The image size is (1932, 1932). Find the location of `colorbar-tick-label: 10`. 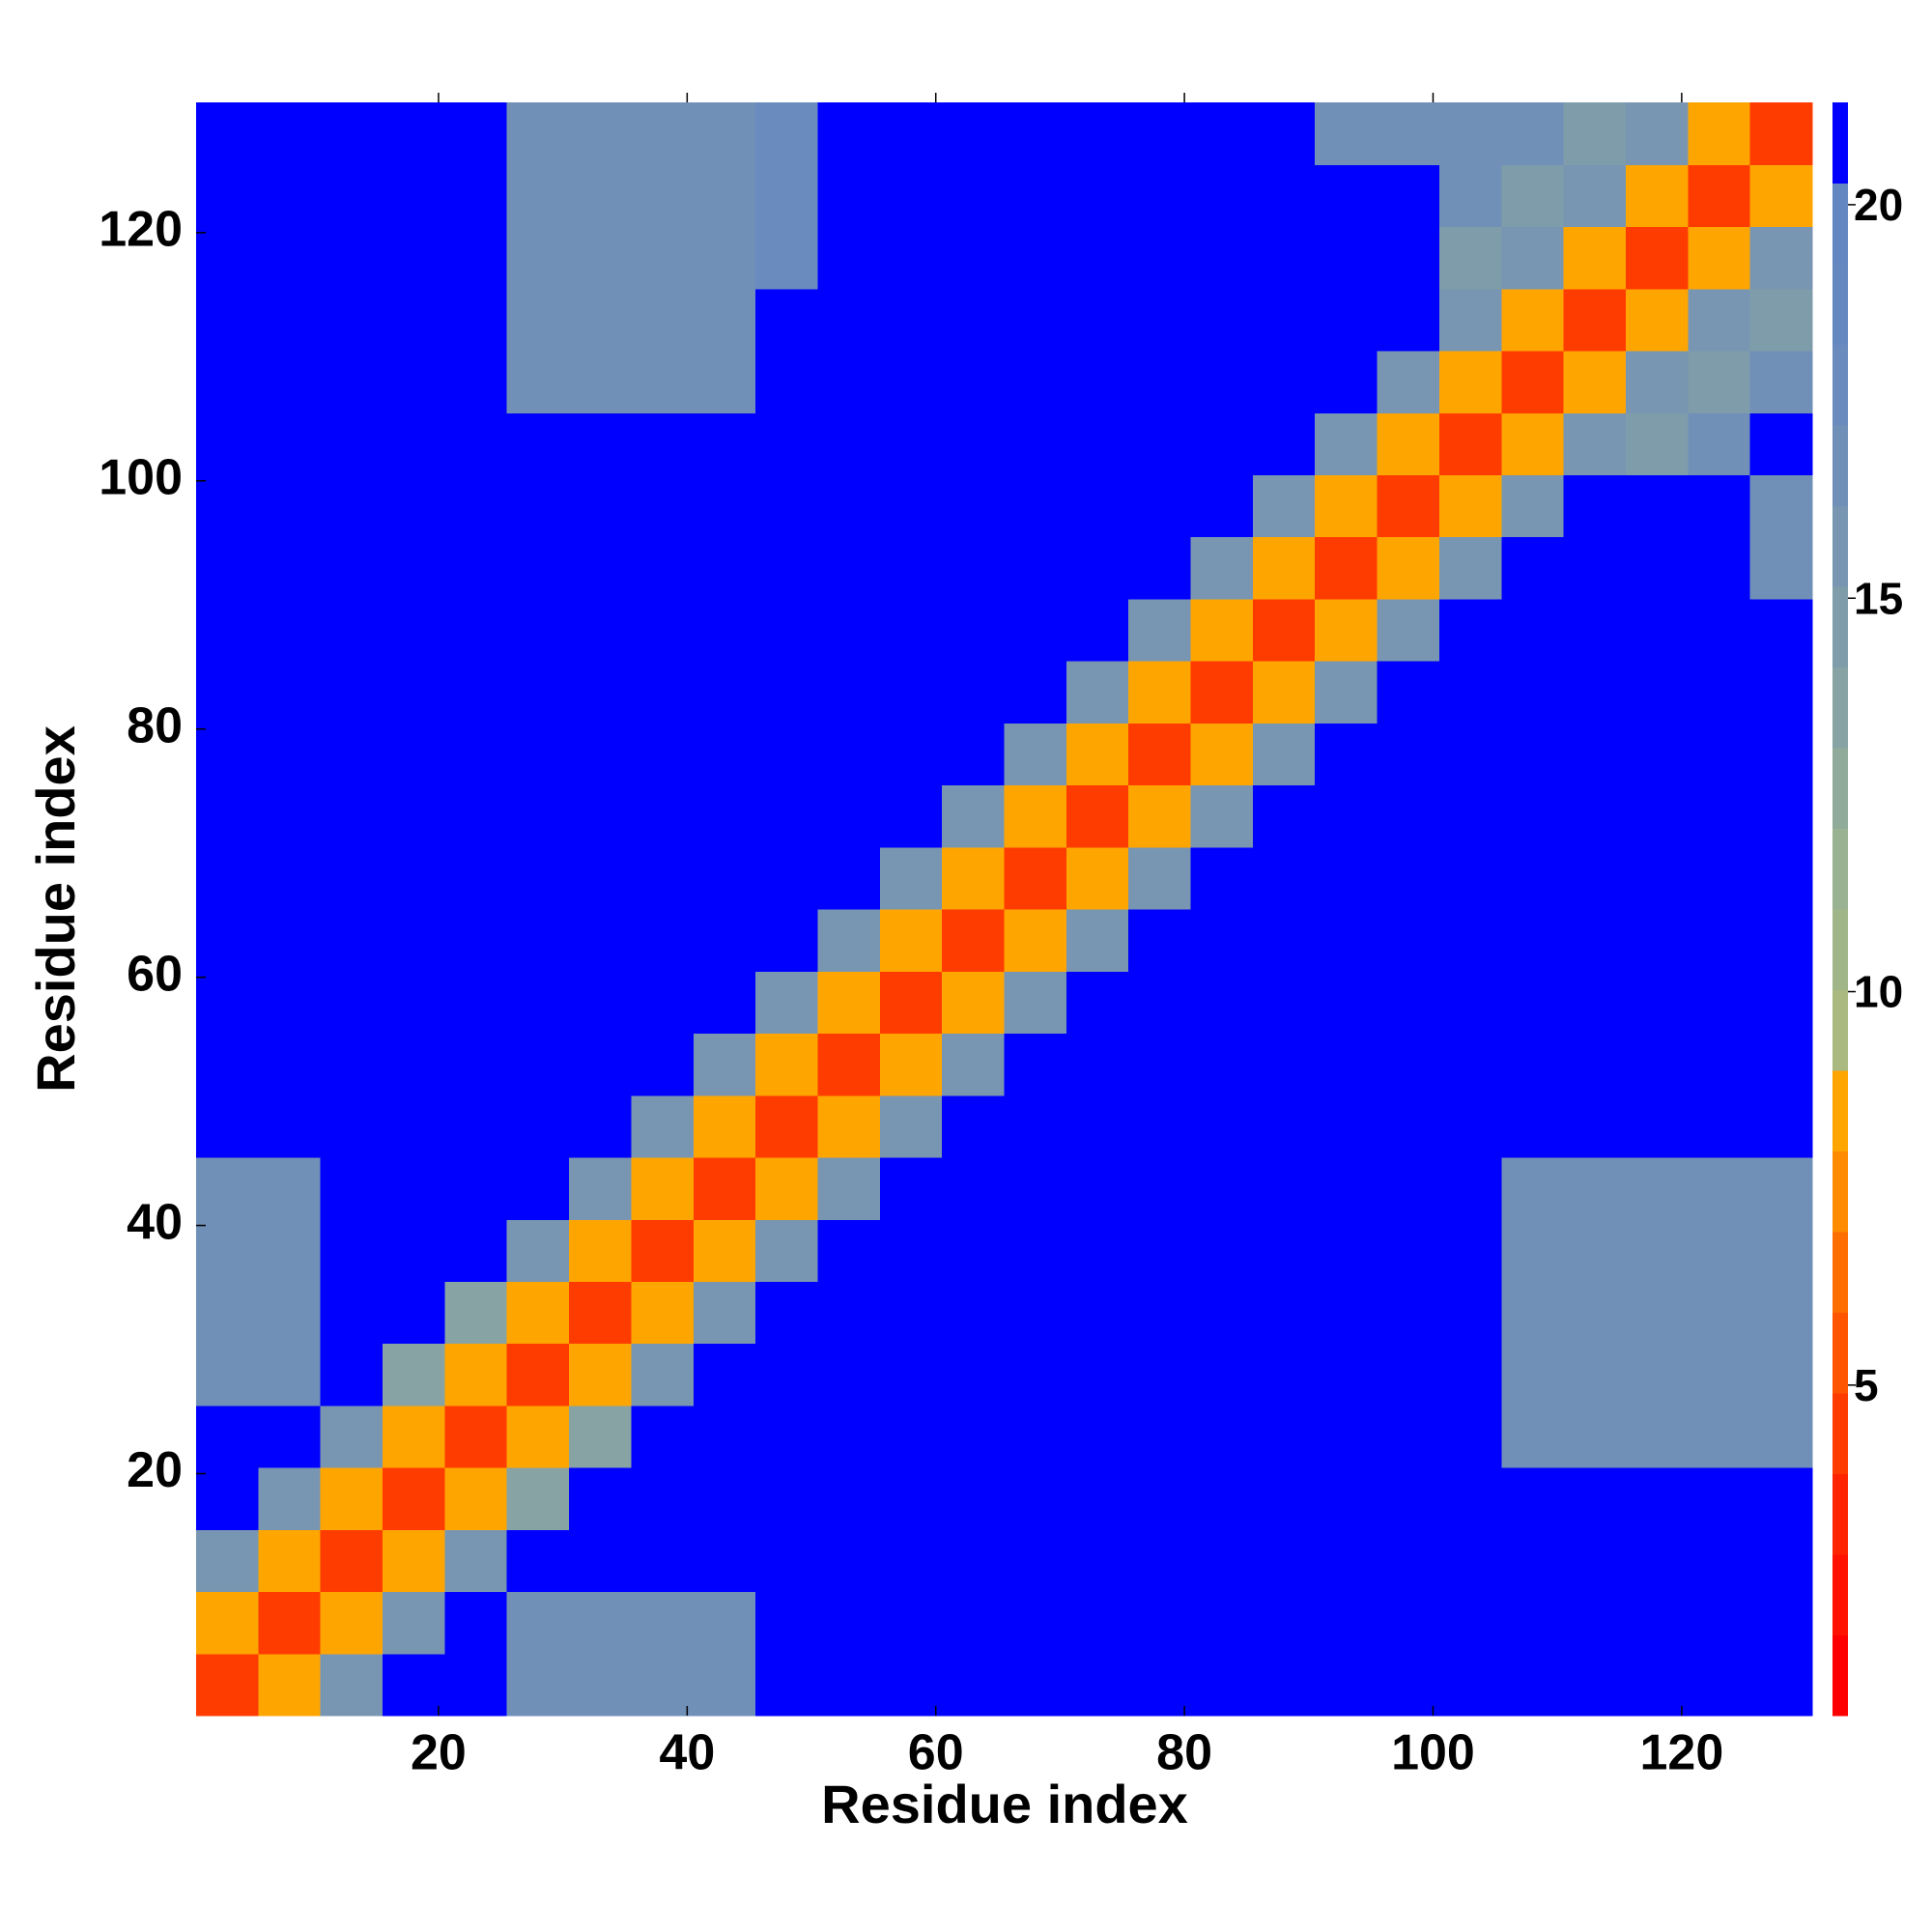

colorbar-tick-label: 10 is located at coordinates (1878, 992).